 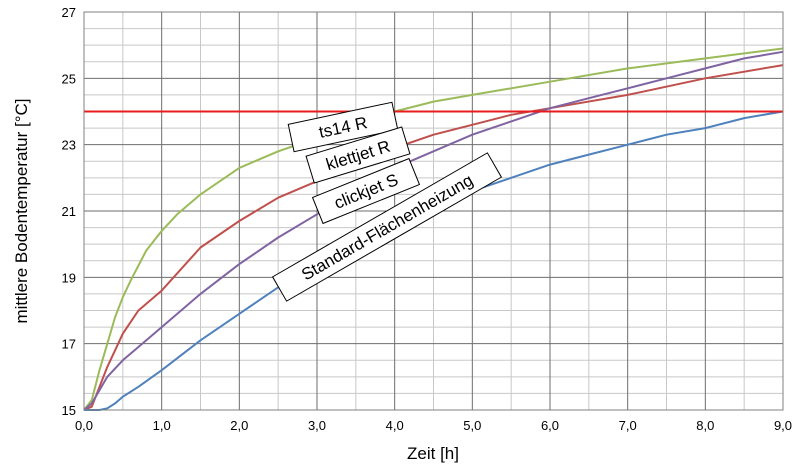 I want to click on y-tick-label: 21, so click(x=69, y=211).